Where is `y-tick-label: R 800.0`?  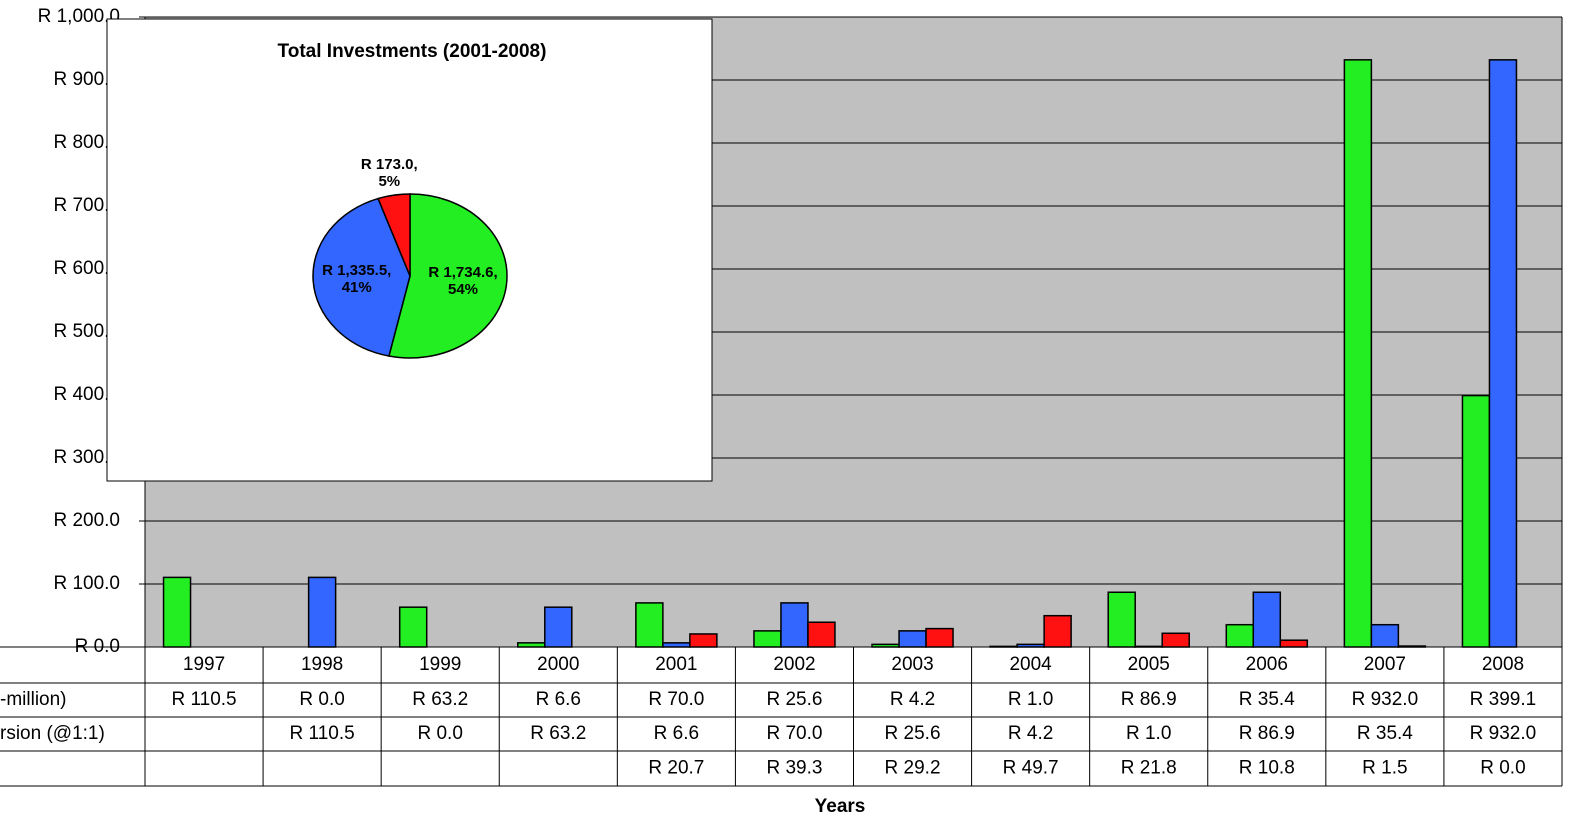
y-tick-label: R 800.0 is located at coordinates (86, 142).